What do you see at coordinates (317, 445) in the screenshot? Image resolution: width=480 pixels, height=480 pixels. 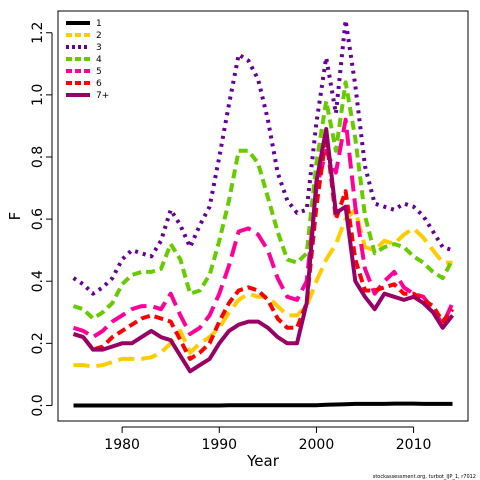 I see `x-tick-label: 2000` at bounding box center [317, 445].